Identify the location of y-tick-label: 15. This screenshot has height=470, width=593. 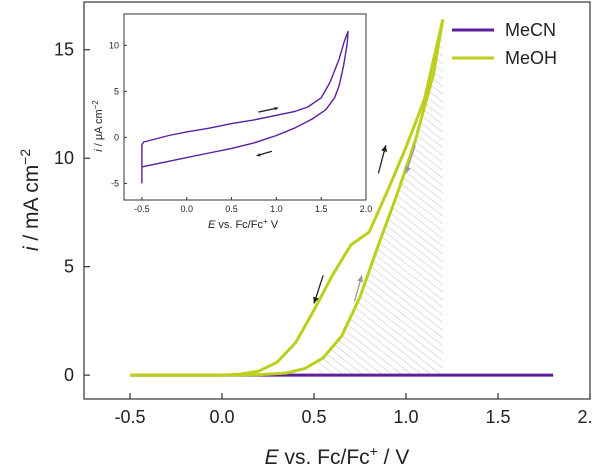
(64, 50).